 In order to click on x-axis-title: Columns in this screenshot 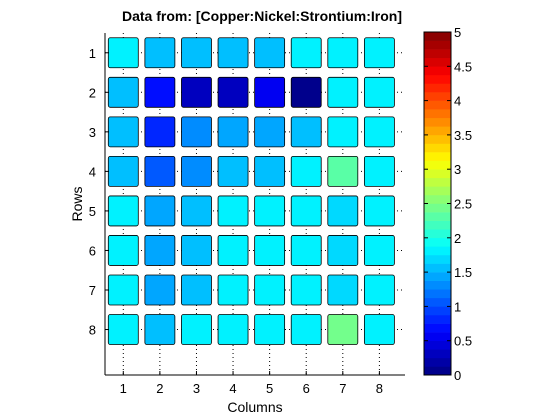, I will do `click(254, 407)`.